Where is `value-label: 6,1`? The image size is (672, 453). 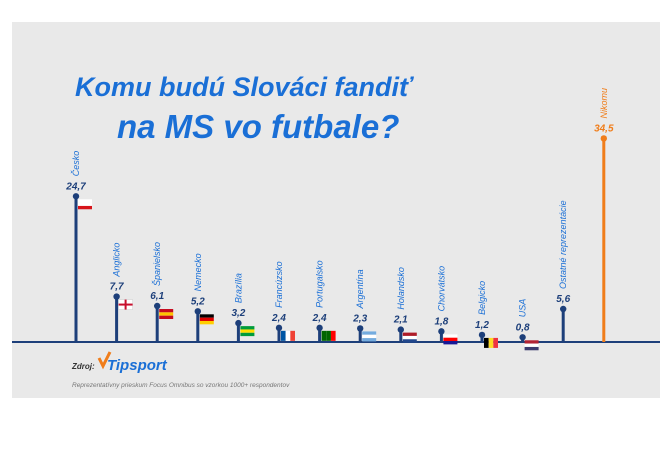
value-label: 6,1 is located at coordinates (157, 296).